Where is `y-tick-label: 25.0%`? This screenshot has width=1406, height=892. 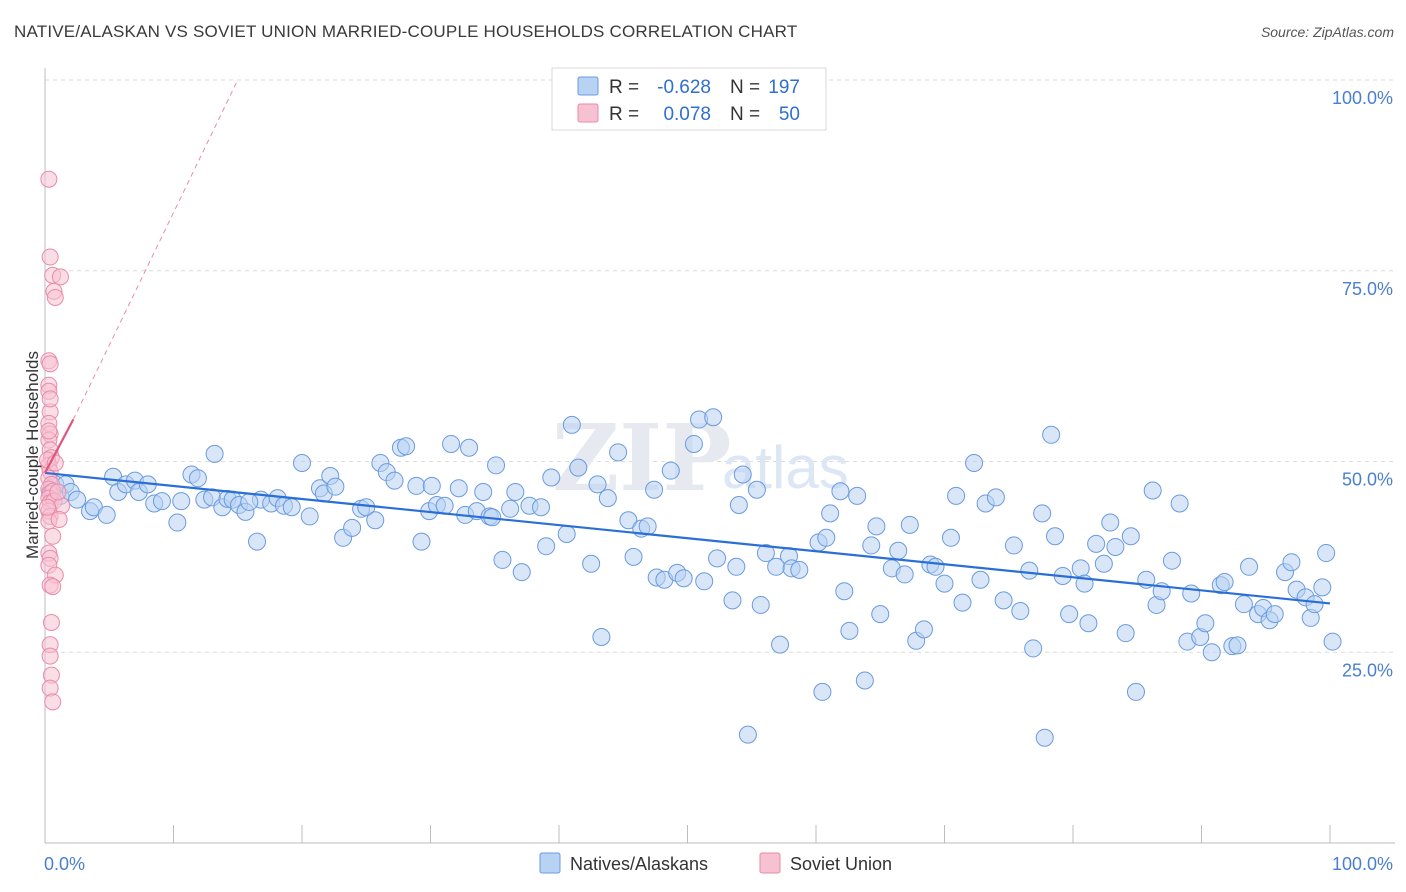
y-tick-label: 25.0% is located at coordinates (1367, 670).